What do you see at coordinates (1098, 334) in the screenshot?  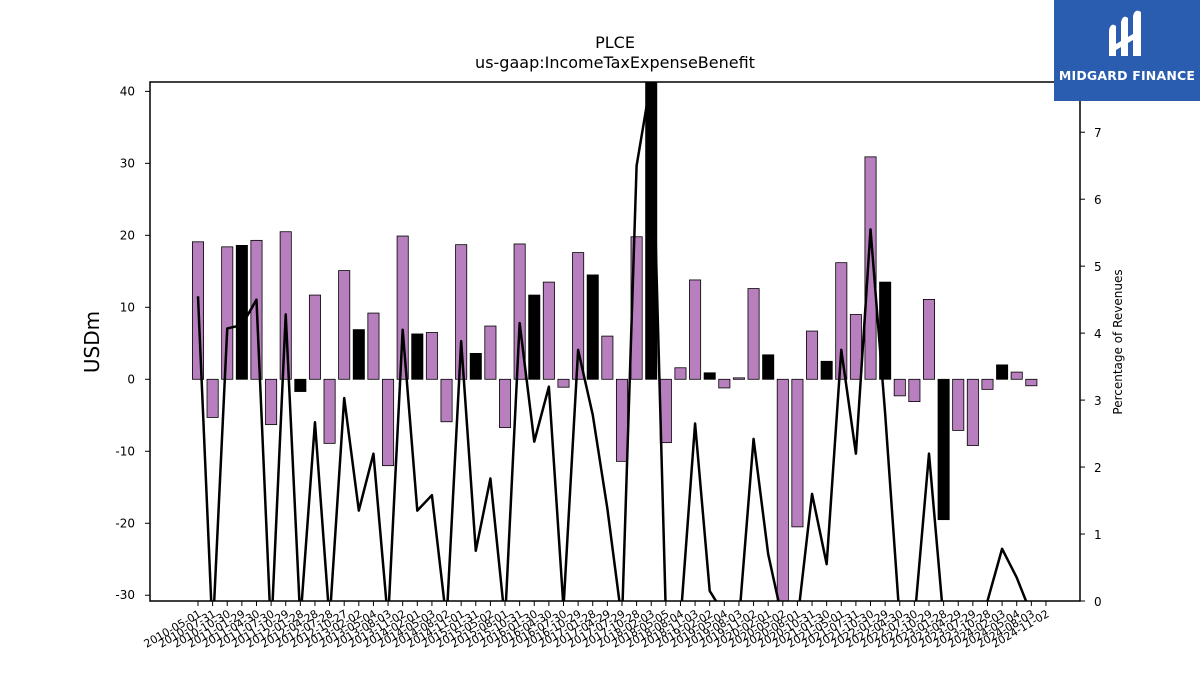 I see `y-tick-label-right: 4` at bounding box center [1098, 334].